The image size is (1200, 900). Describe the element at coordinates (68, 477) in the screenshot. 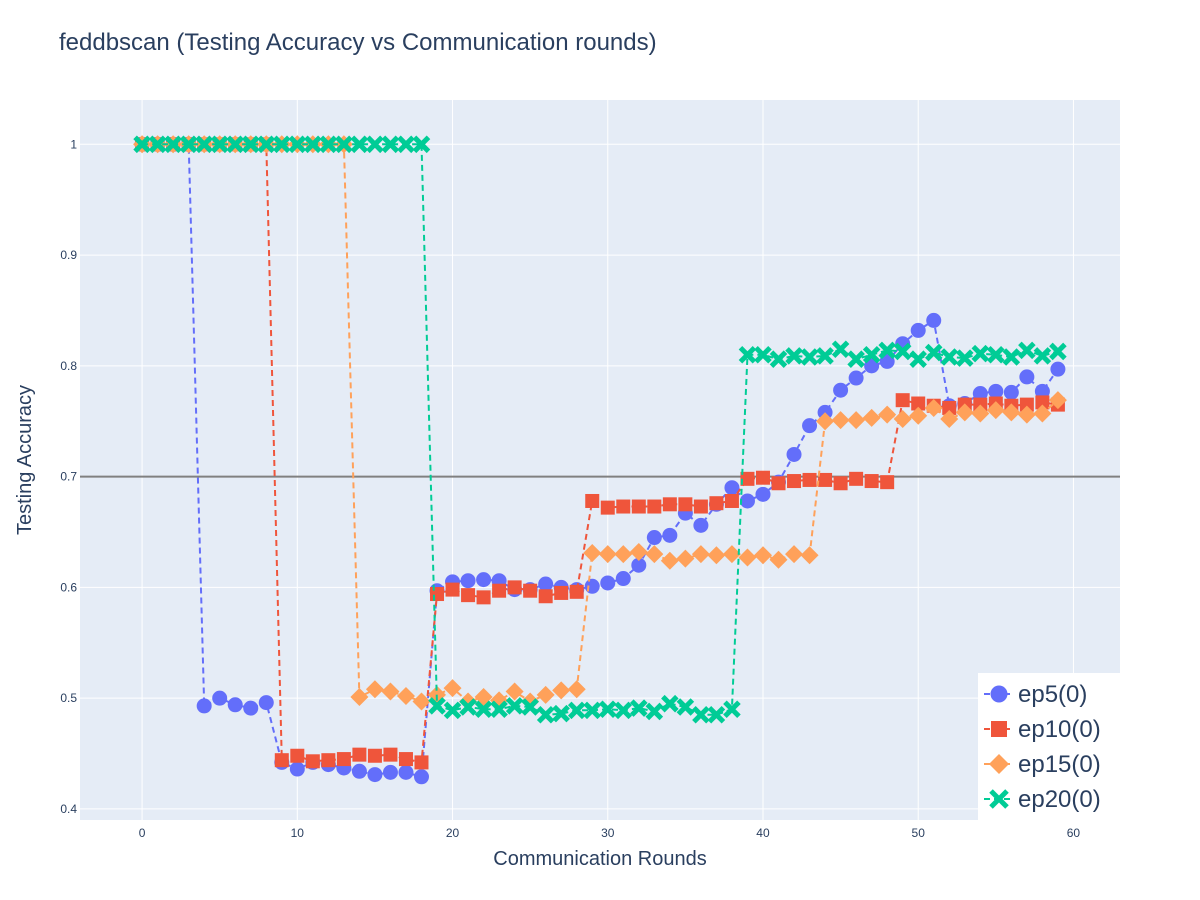

I see `y-tick-label: 0.7` at that location.